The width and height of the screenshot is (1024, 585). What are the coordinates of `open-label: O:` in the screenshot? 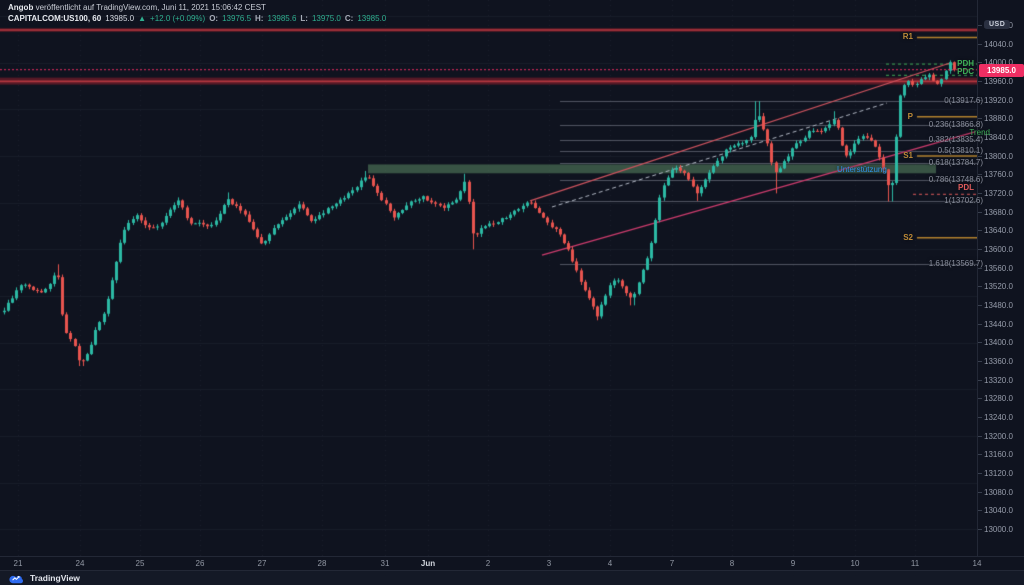 It's located at (214, 18).